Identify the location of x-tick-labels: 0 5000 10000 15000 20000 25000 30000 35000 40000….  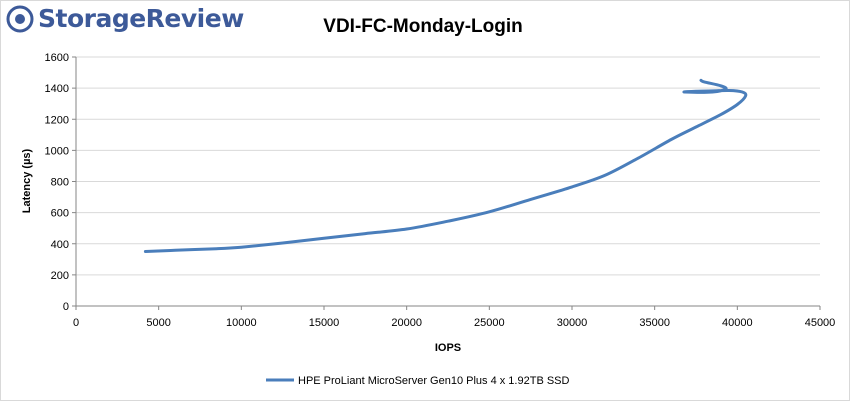
(454, 323).